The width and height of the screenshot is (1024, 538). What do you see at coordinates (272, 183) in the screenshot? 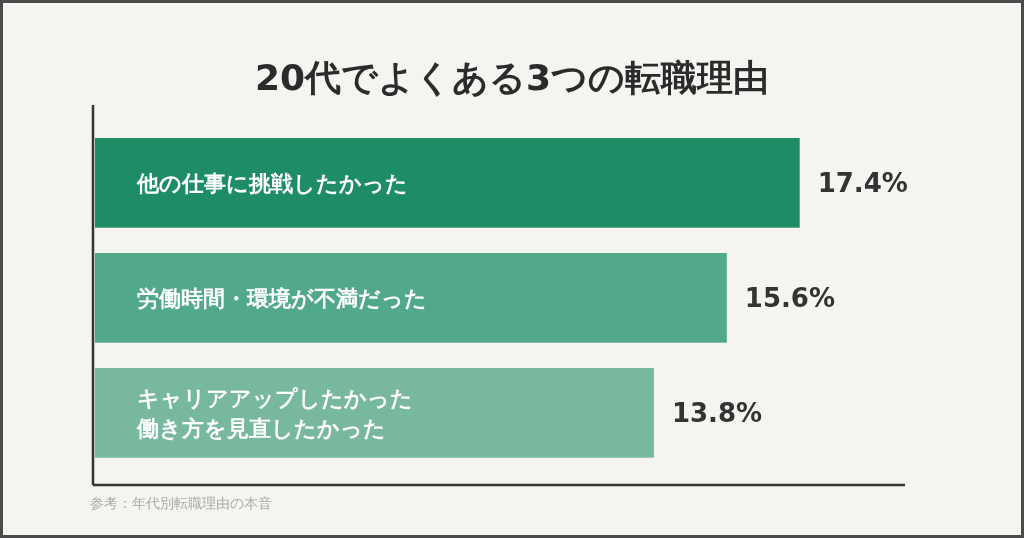
I see `y-tick-label: 他の仕事に挑戦したかった` at bounding box center [272, 183].